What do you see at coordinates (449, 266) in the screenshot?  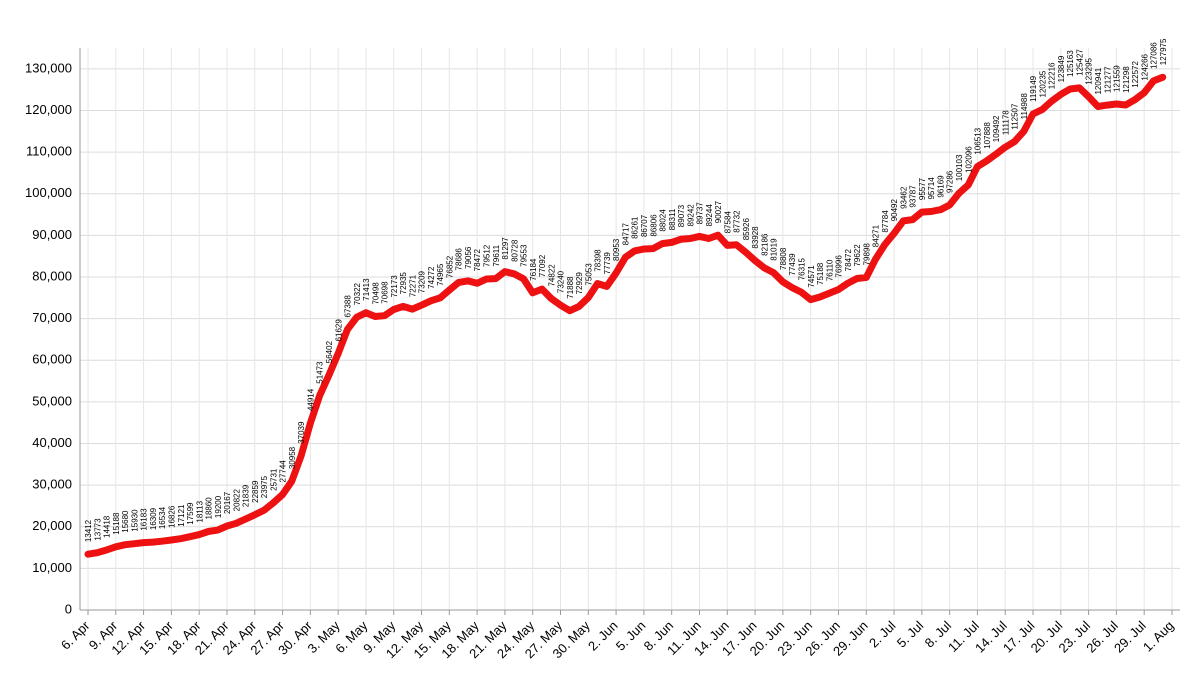 I see `data-label: 76852` at bounding box center [449, 266].